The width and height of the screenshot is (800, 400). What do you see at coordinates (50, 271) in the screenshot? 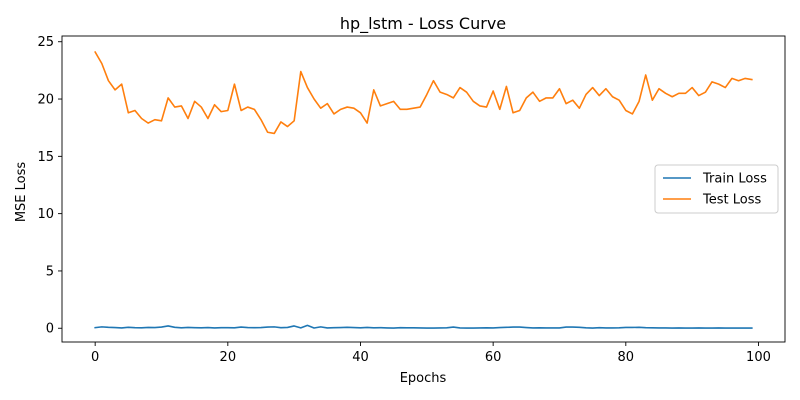
I see `y-tick-label-5: 5` at bounding box center [50, 271].